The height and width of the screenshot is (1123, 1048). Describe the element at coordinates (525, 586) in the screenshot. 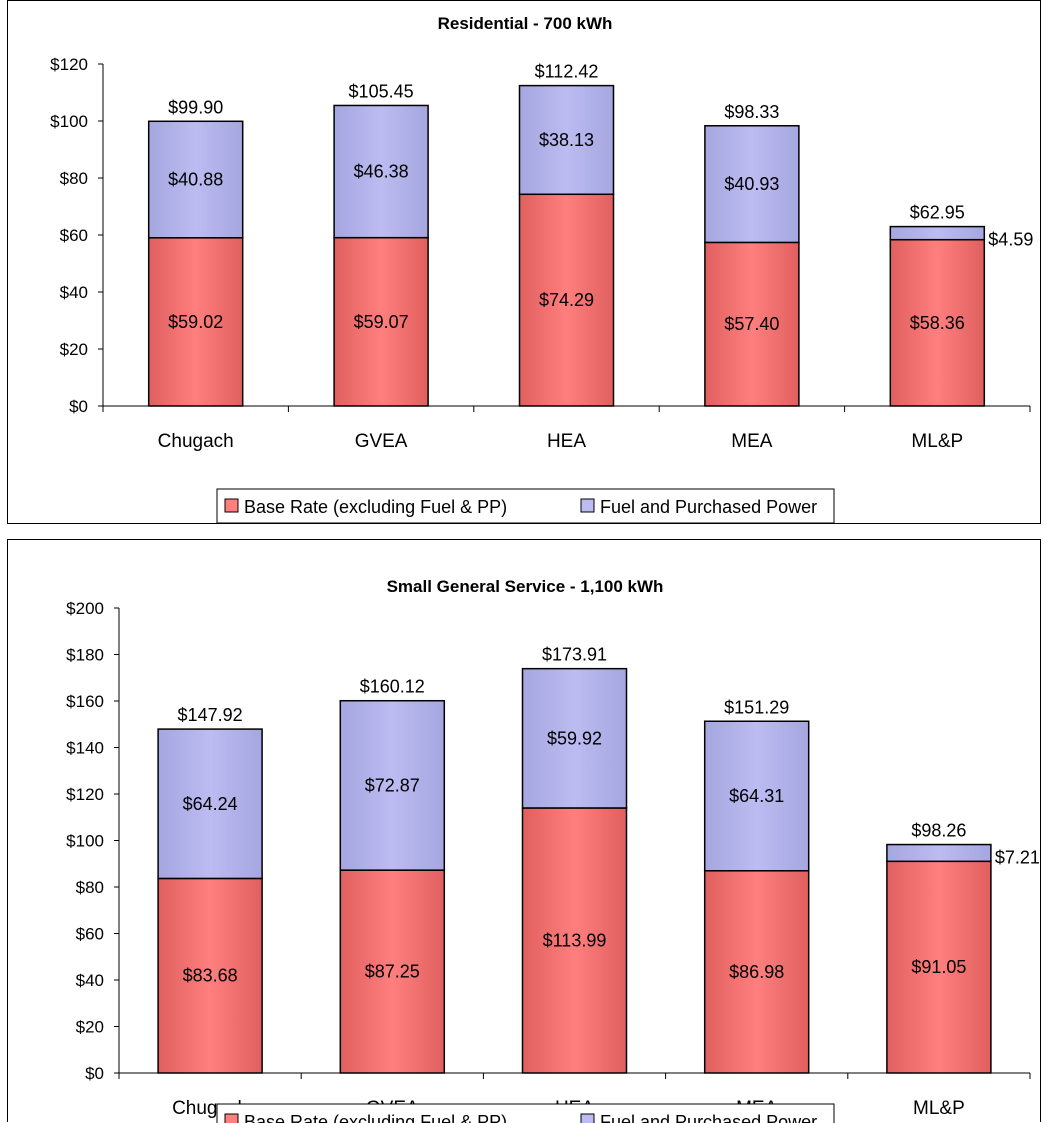

I see `chart-title: Small General Service - 1,100 kWh` at that location.